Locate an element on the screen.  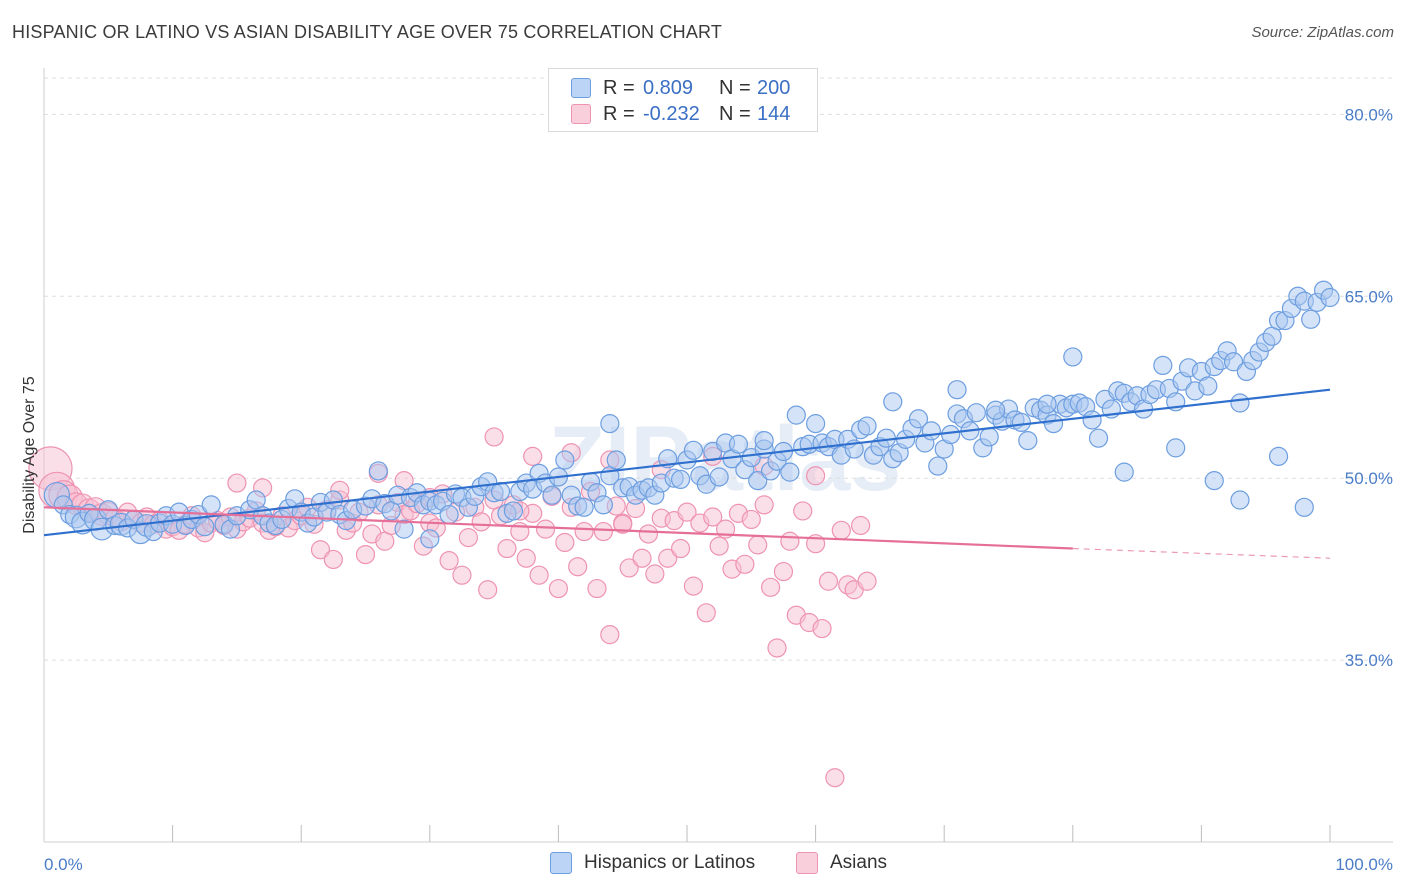
legend-n-value: 144 is located at coordinates (774, 113).